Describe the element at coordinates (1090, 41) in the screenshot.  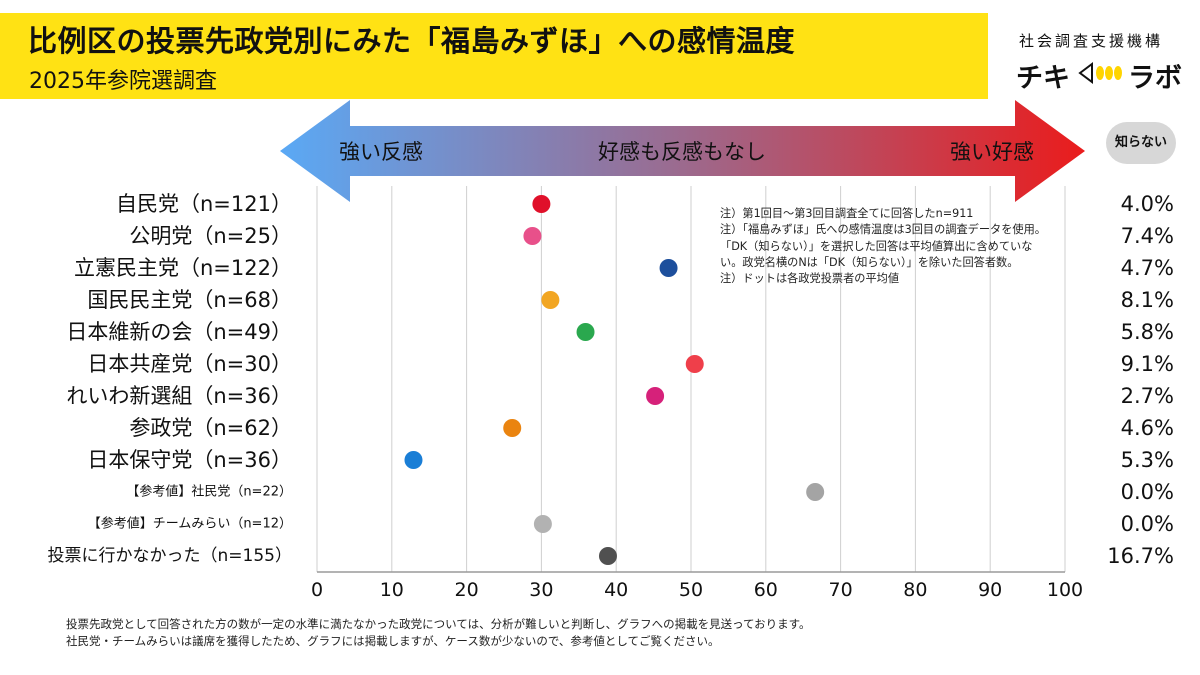
I see `org-name: 社会調査支援機構` at that location.